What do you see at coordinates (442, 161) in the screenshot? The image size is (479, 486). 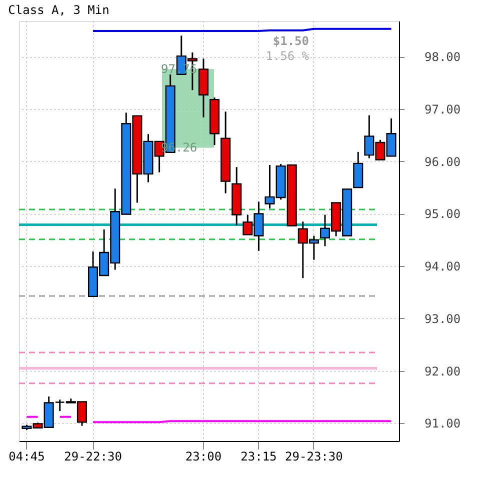 I see `y-tick-label: 96.00` at bounding box center [442, 161].